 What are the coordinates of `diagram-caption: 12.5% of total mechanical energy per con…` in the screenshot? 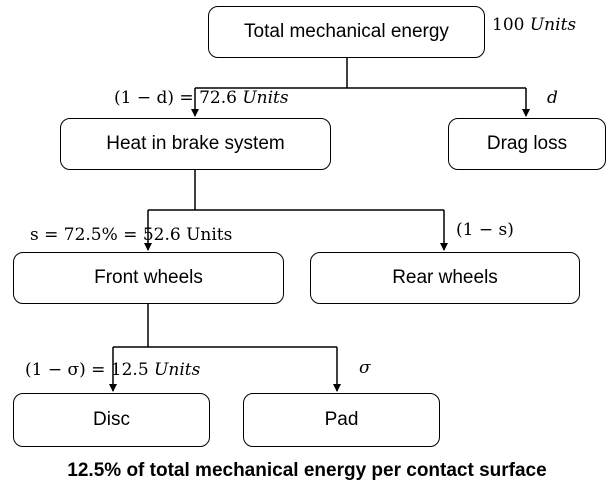 It's located at (307, 470).